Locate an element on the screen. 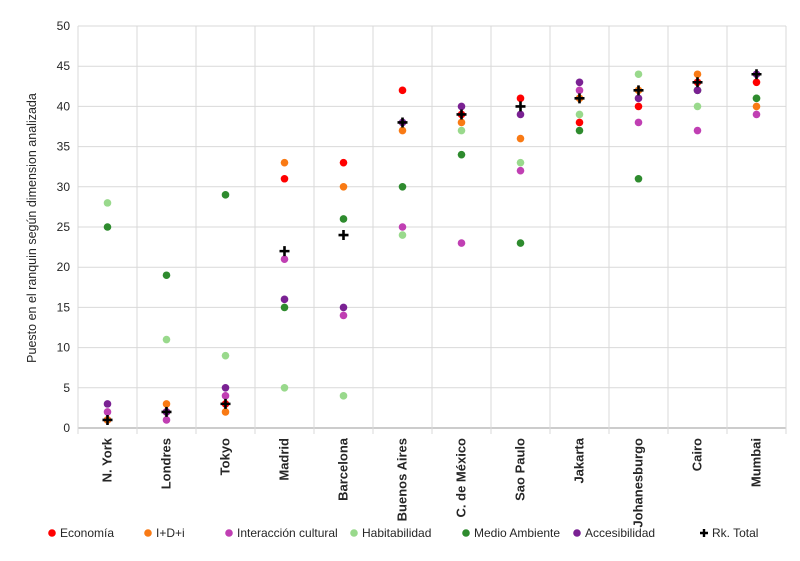 This screenshot has height=561, width=800. legend-item: Economía is located at coordinates (81, 533).